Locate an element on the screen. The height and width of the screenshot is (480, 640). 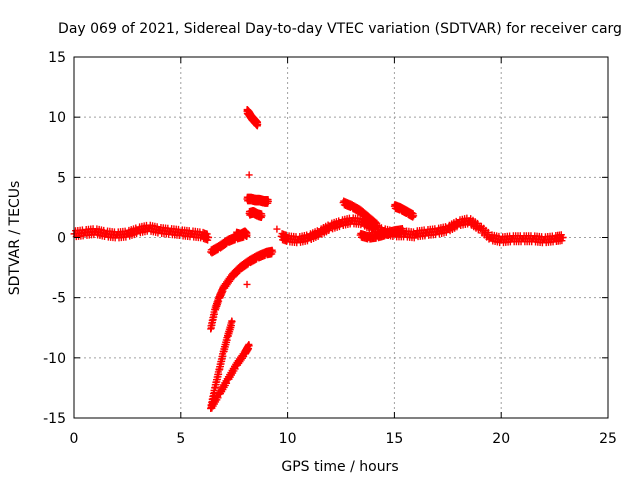
y-tick-label: -10 is located at coordinates (54, 359).